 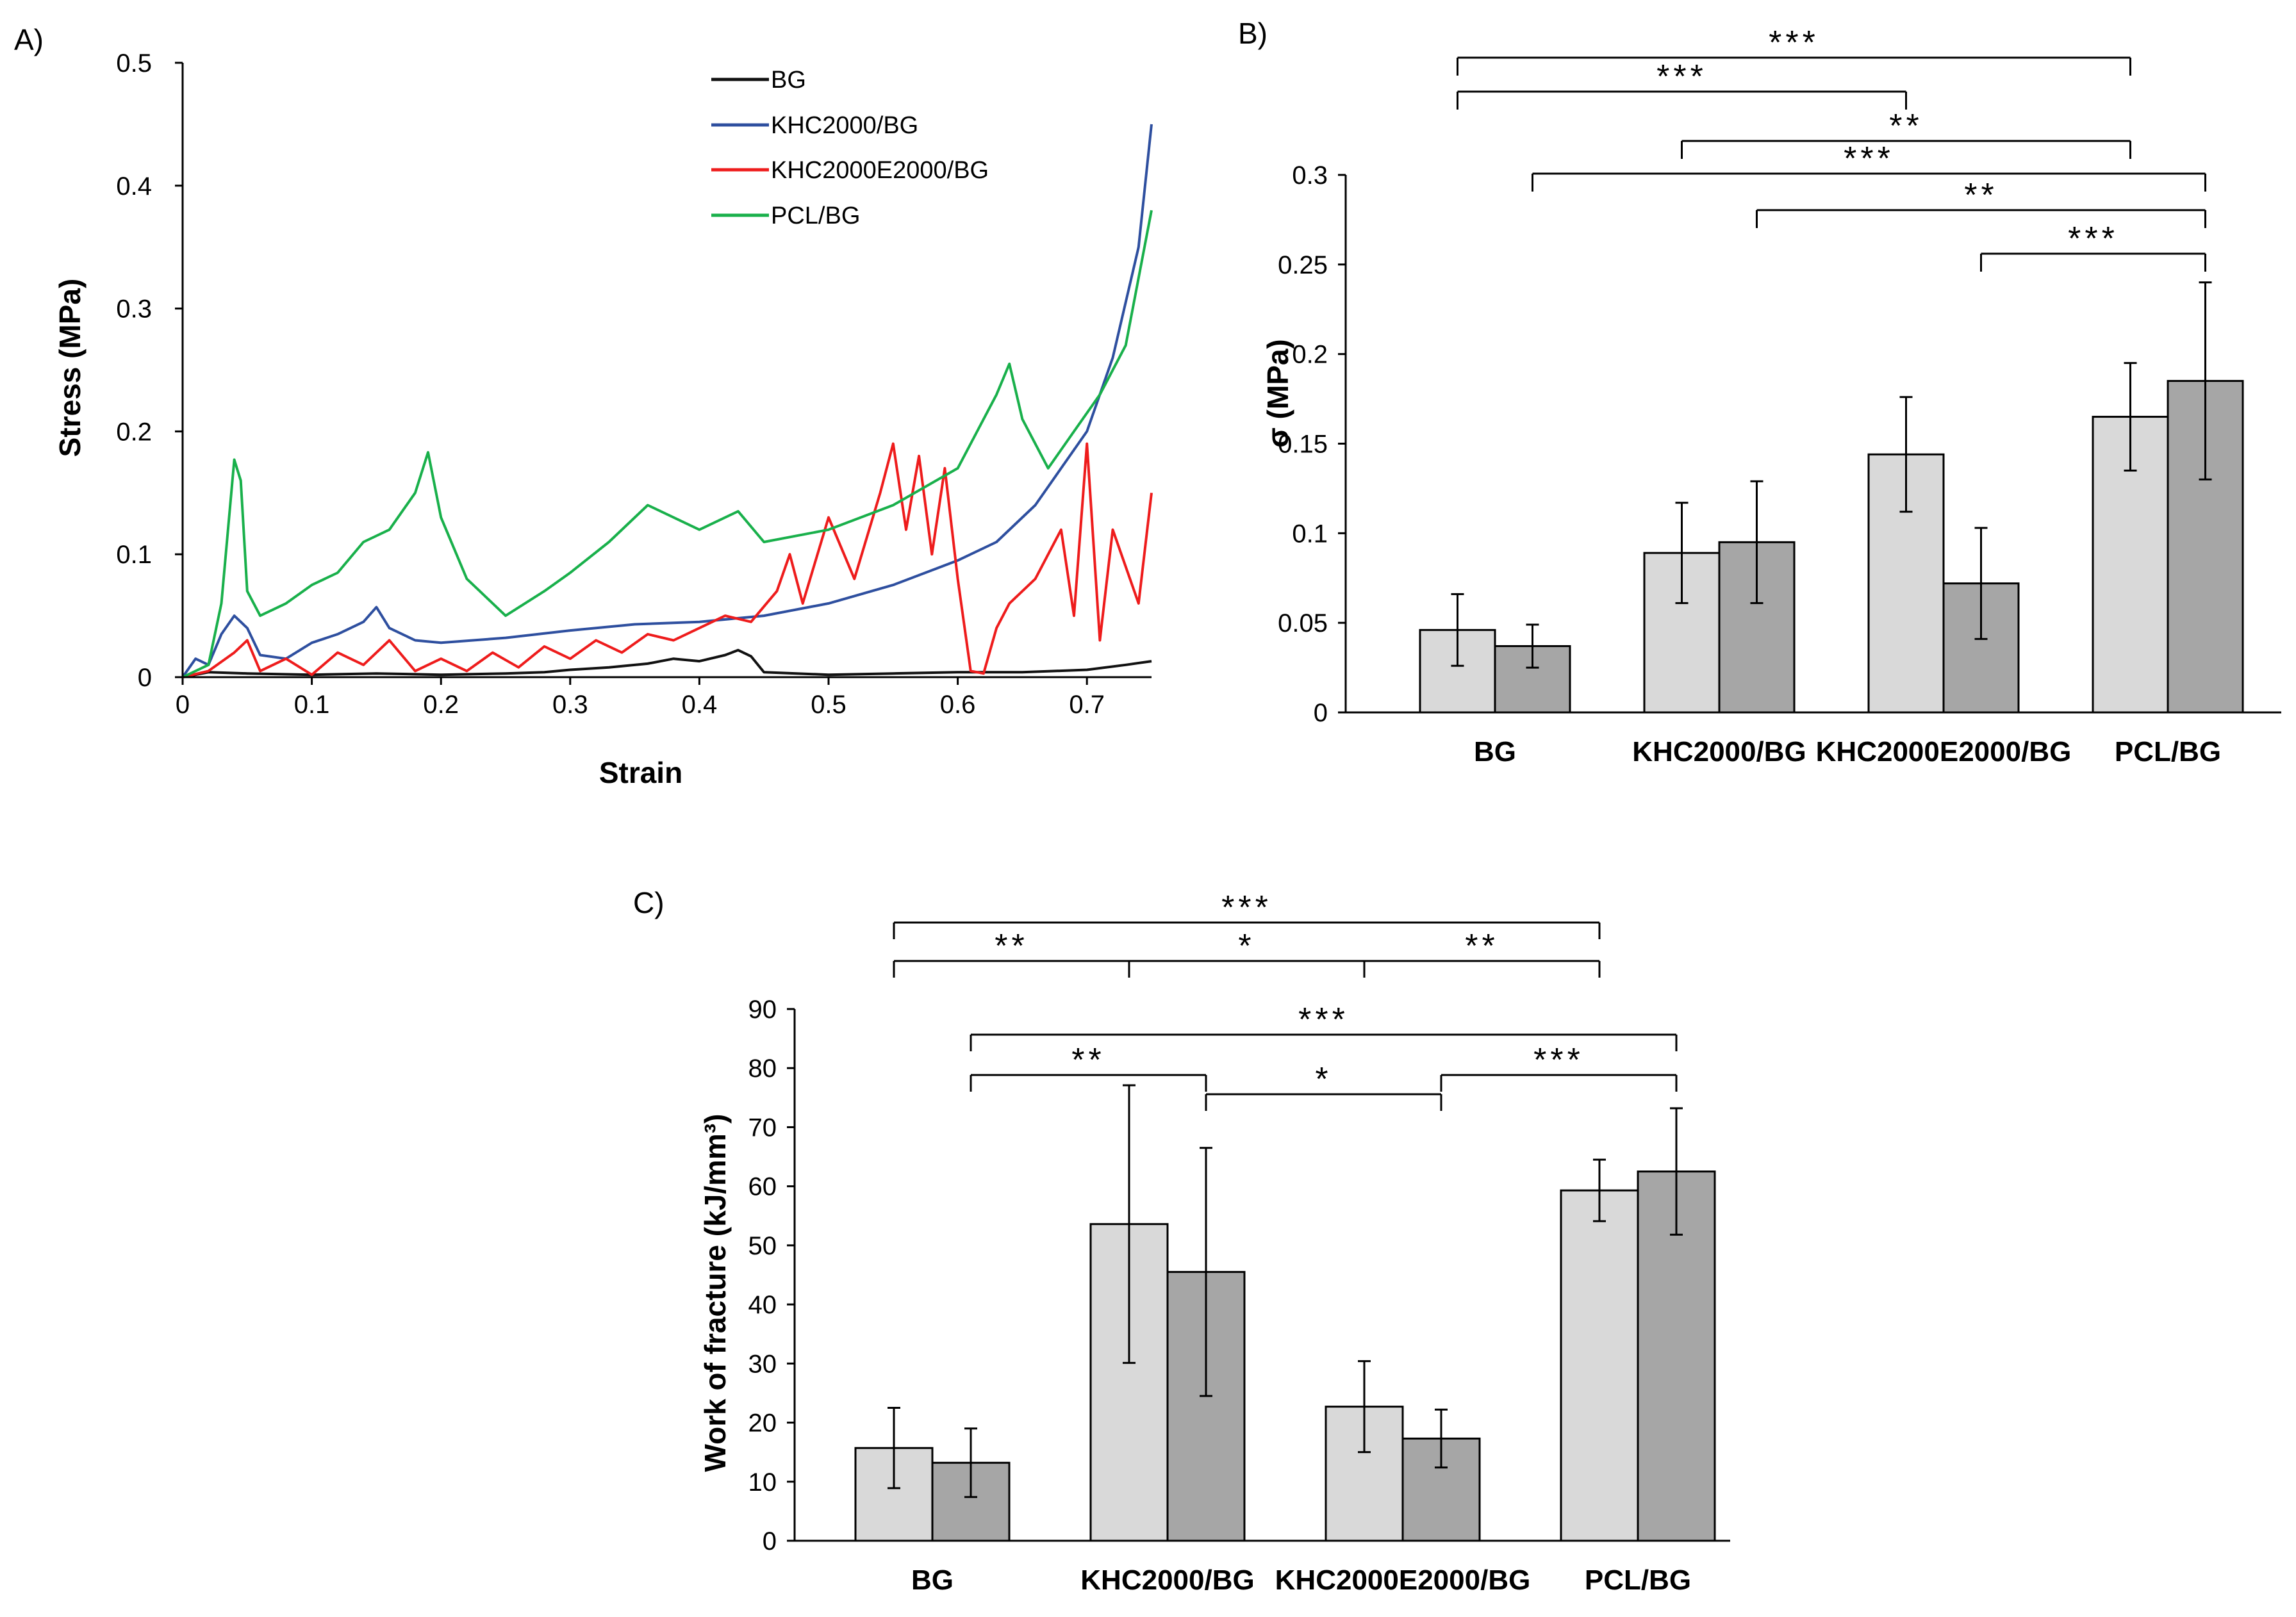 I want to click on x-tick-label: 0.2, so click(x=441, y=705).